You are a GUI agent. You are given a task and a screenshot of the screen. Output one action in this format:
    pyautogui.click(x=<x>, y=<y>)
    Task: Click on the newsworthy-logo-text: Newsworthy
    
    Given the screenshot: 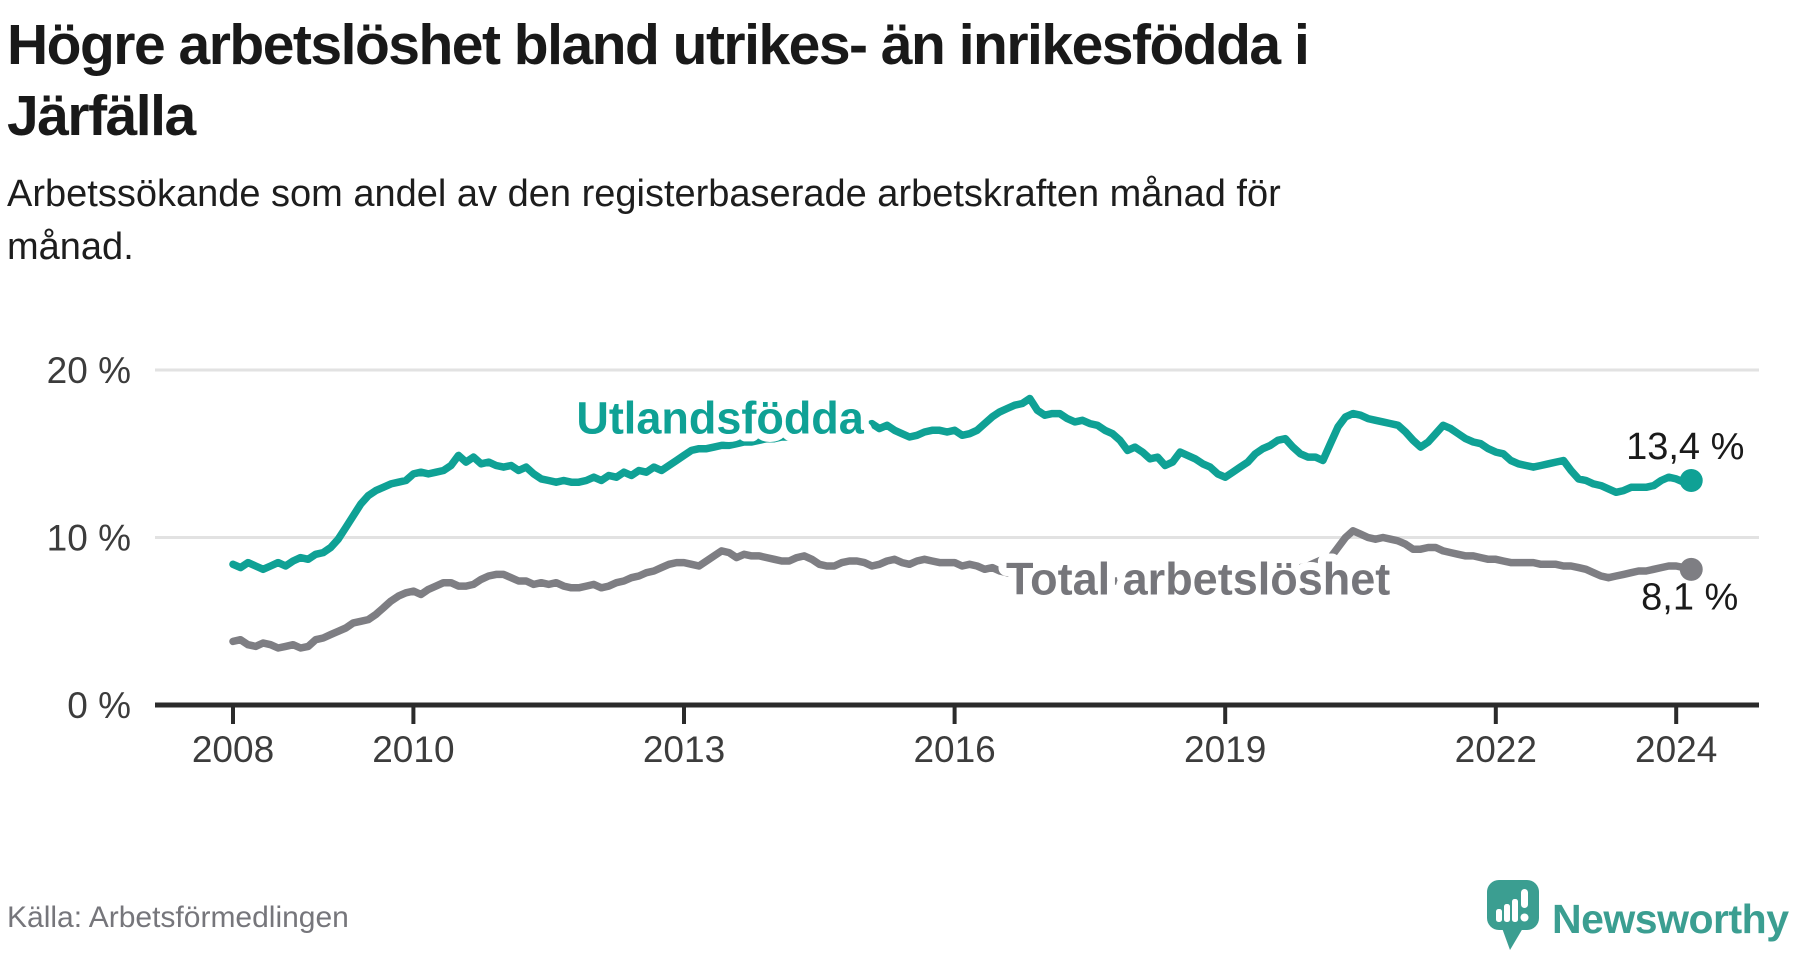 What is the action you would take?
    pyautogui.click(x=1670, y=919)
    